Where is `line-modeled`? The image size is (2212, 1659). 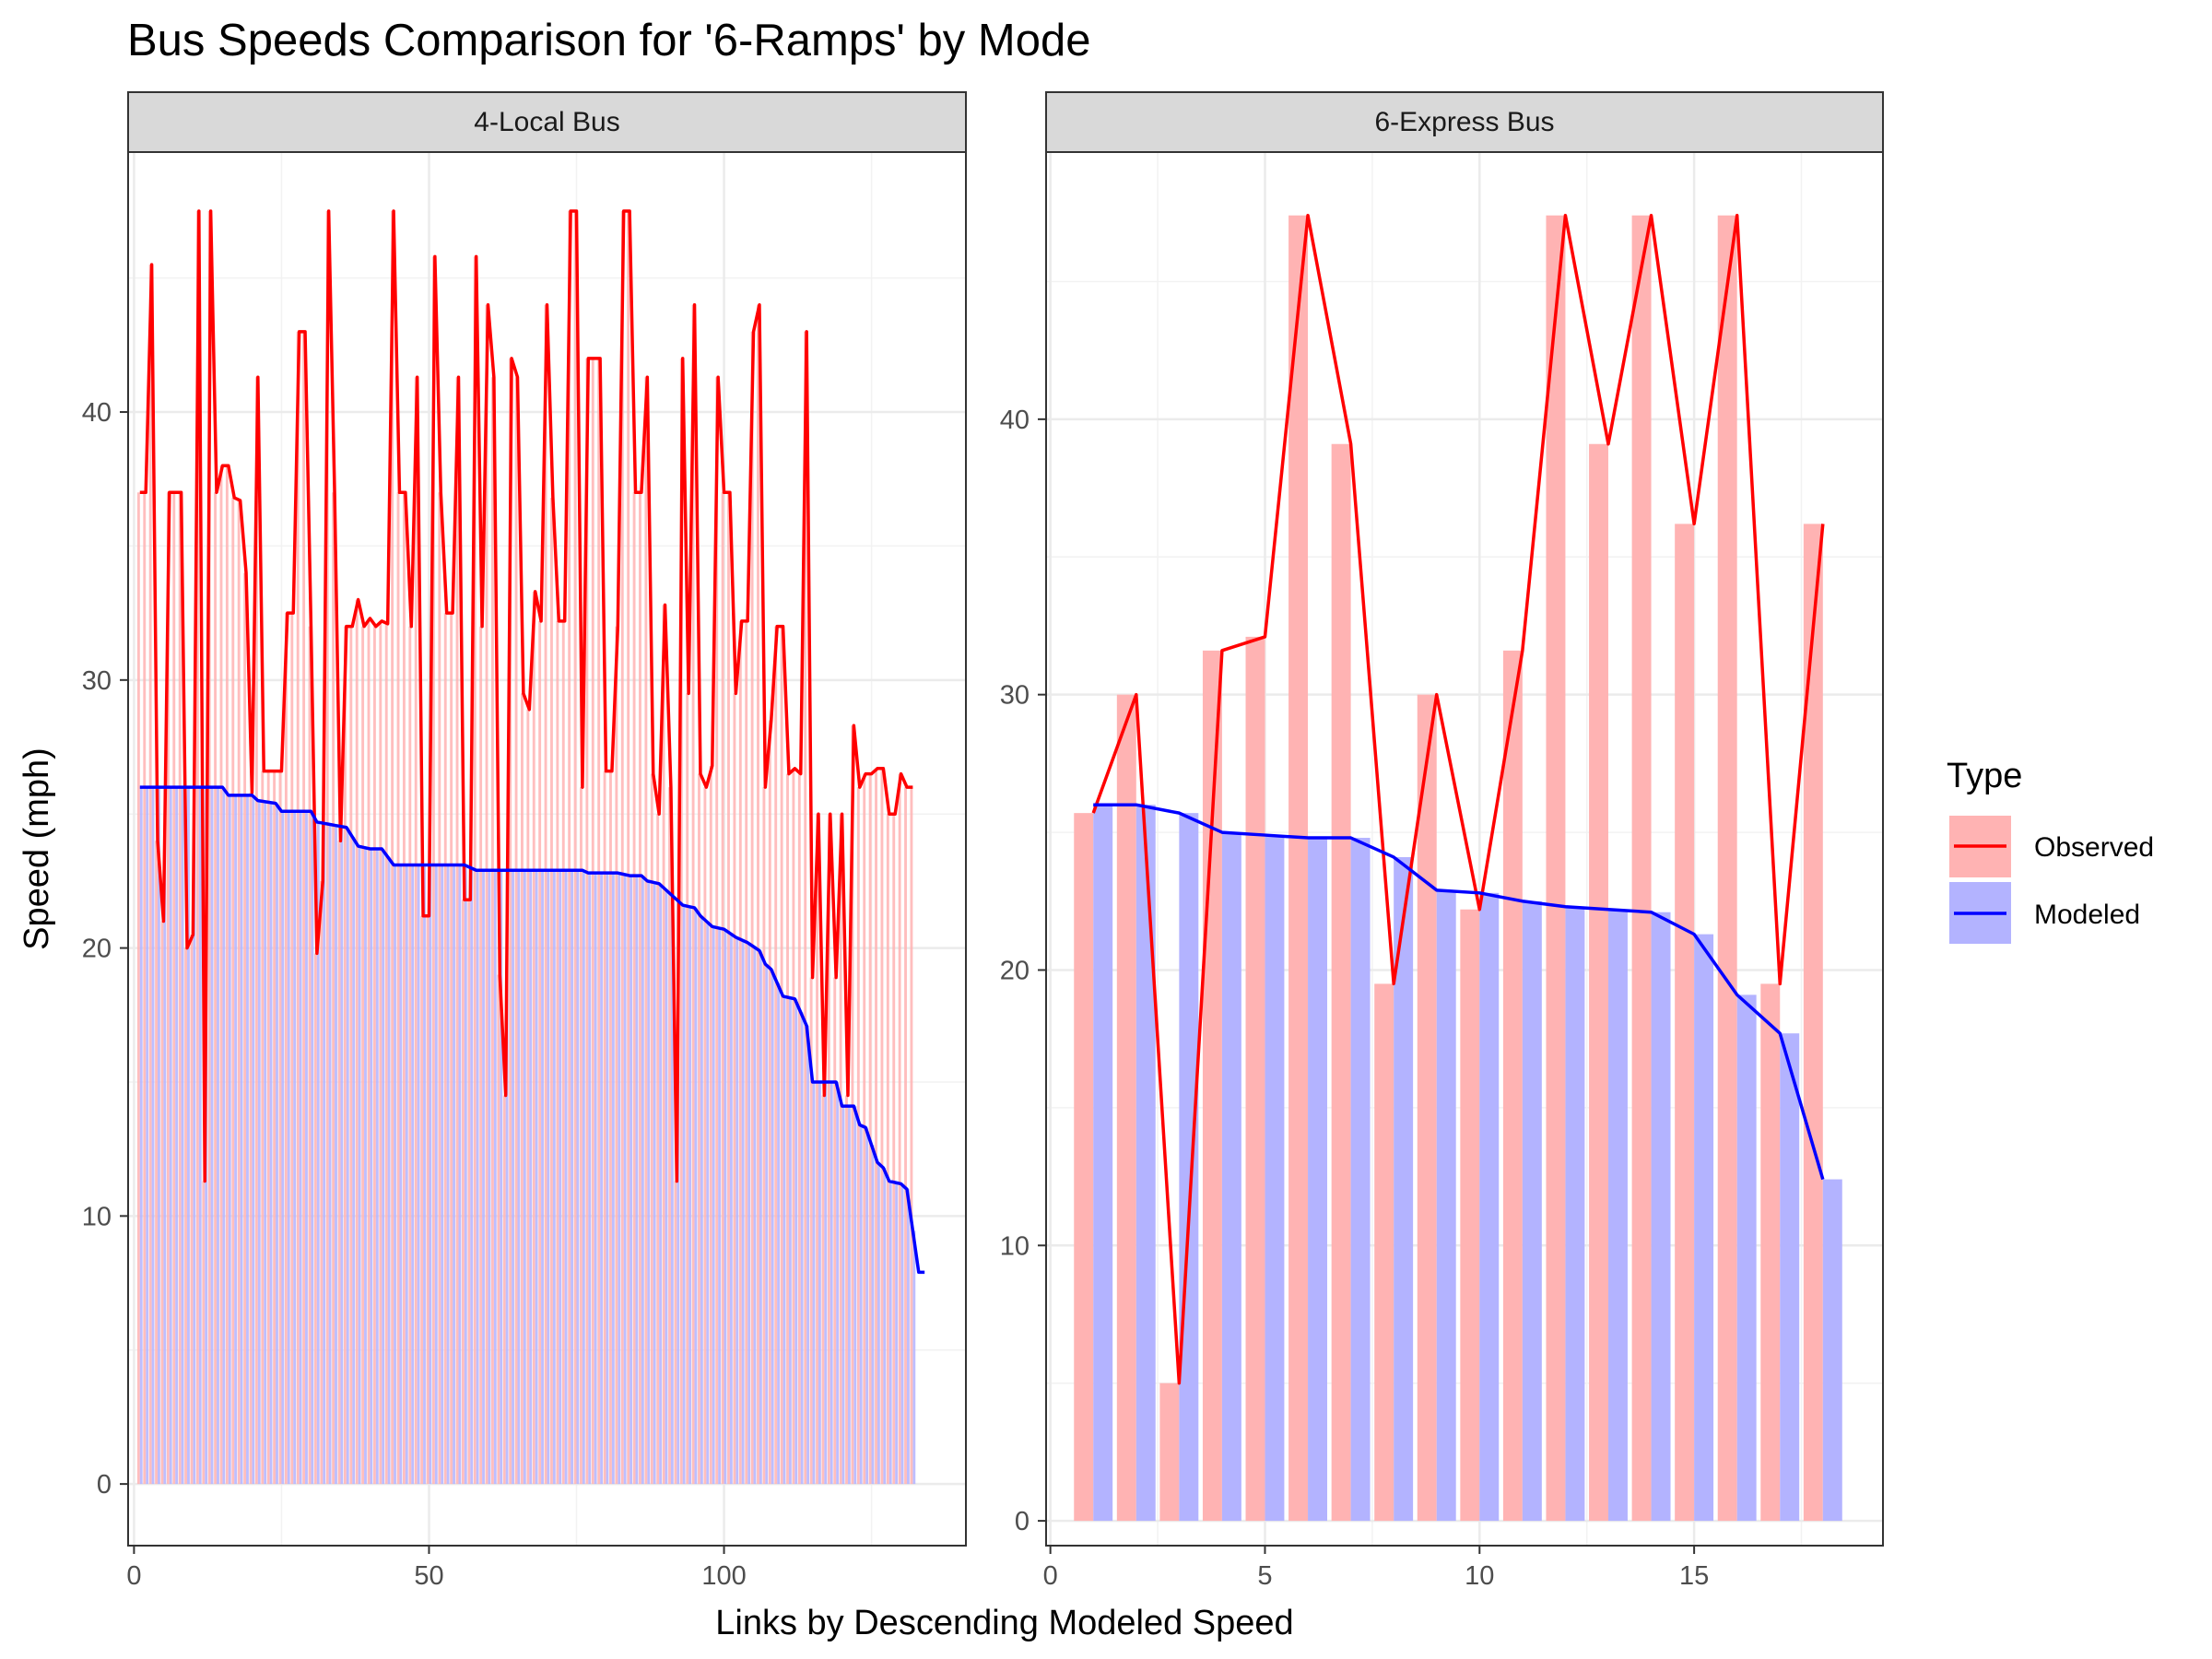
line-modeled is located at coordinates (1459, 992).